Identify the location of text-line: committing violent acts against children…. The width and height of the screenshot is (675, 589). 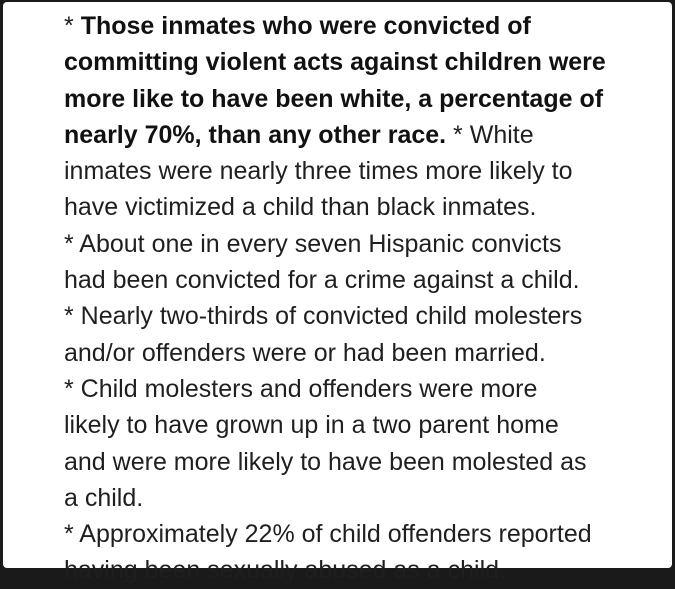
(335, 62).